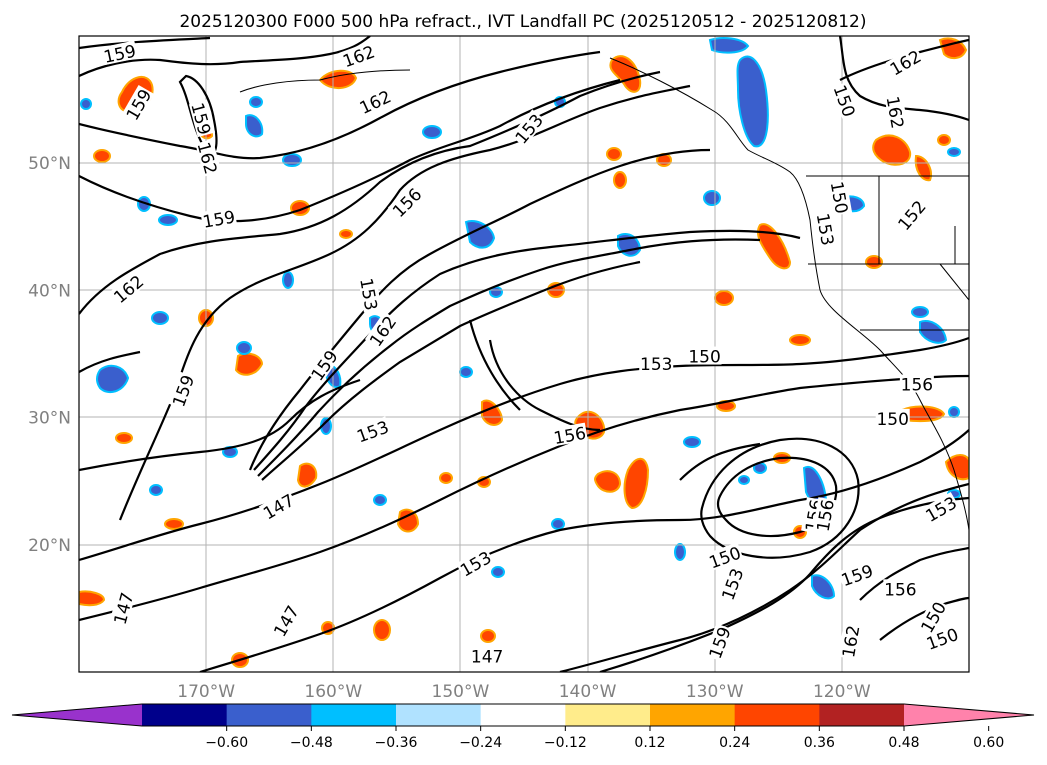 This screenshot has width=1047, height=765. I want to click on colorbar-extend-high, so click(969, 715).